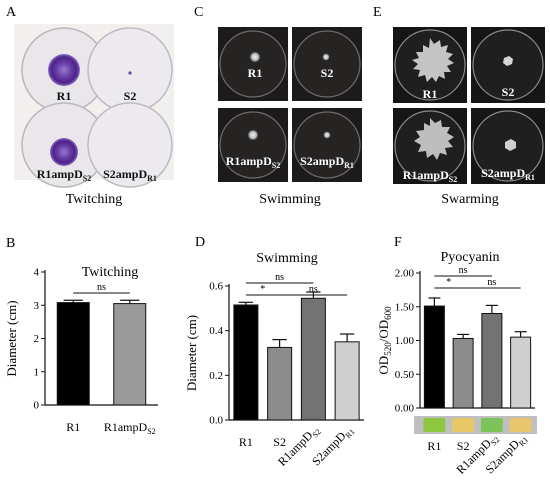 Image resolution: width=550 pixels, height=495 pixels. I want to click on swarming-dish-label-r1ampd: R1ampDS2, so click(430, 176).